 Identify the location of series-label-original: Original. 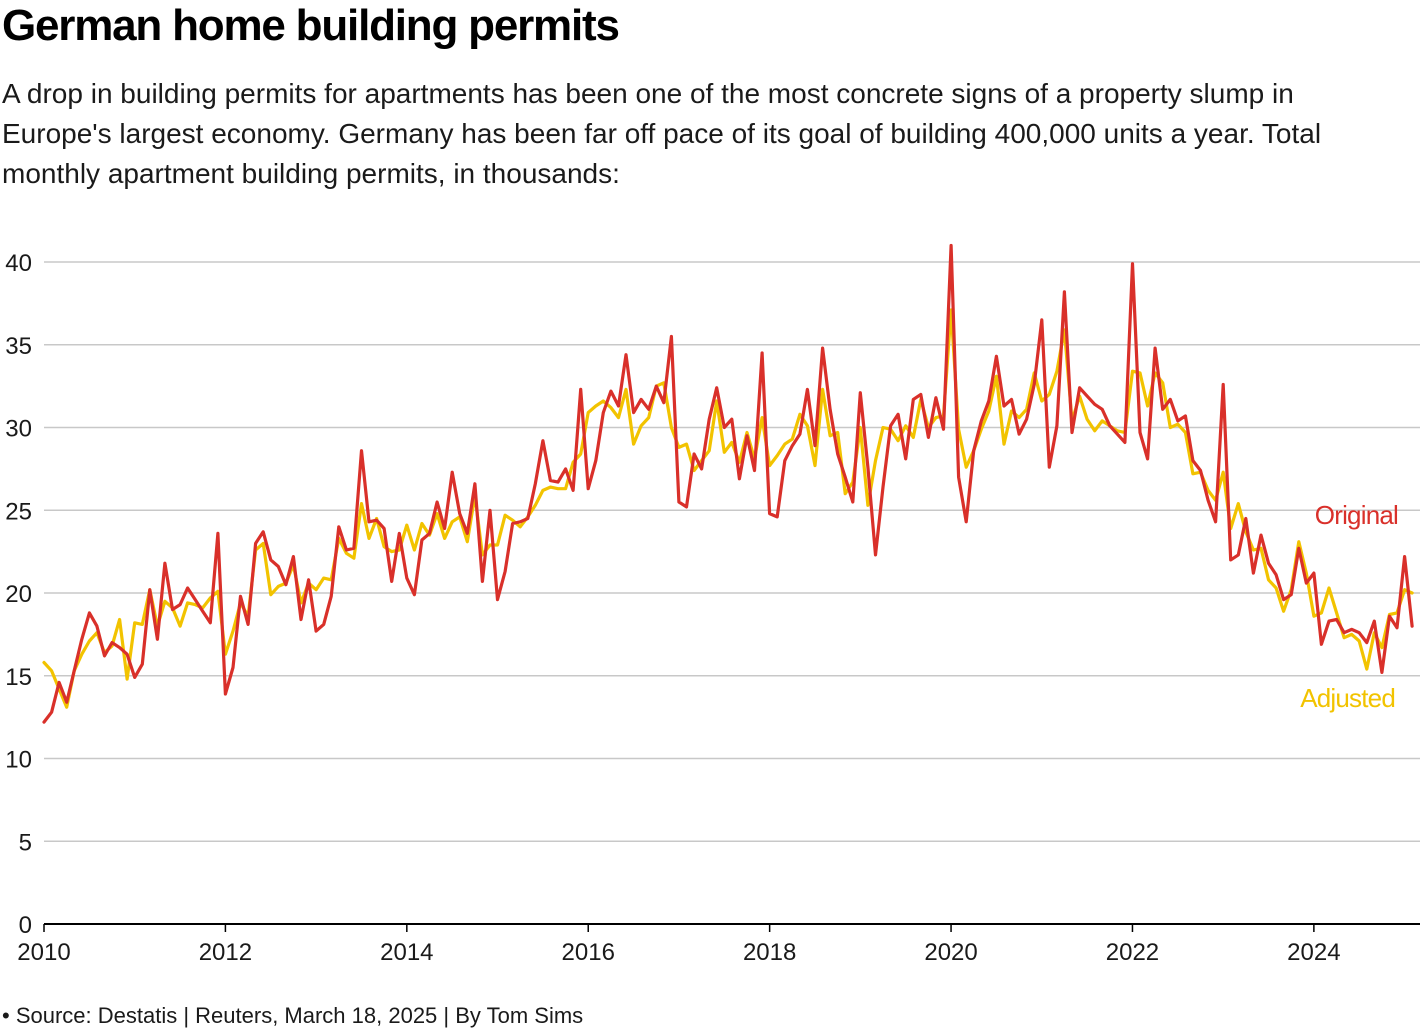
(1356, 515).